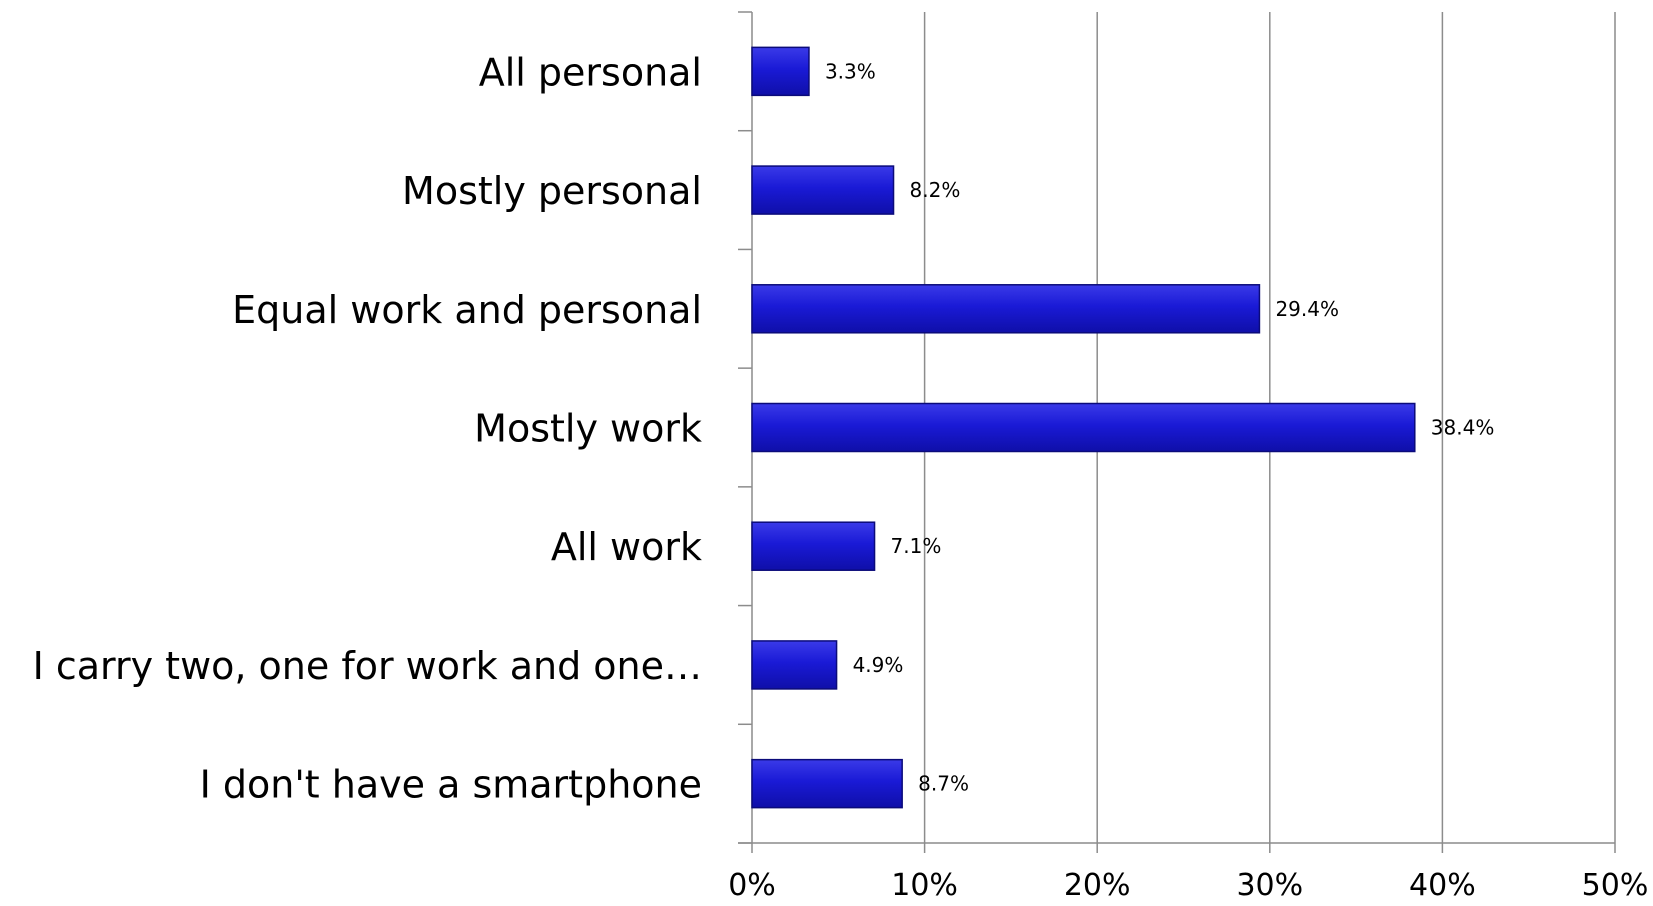 The width and height of the screenshot is (1653, 906). I want to click on x-tick-label: 30%, so click(1269, 885).